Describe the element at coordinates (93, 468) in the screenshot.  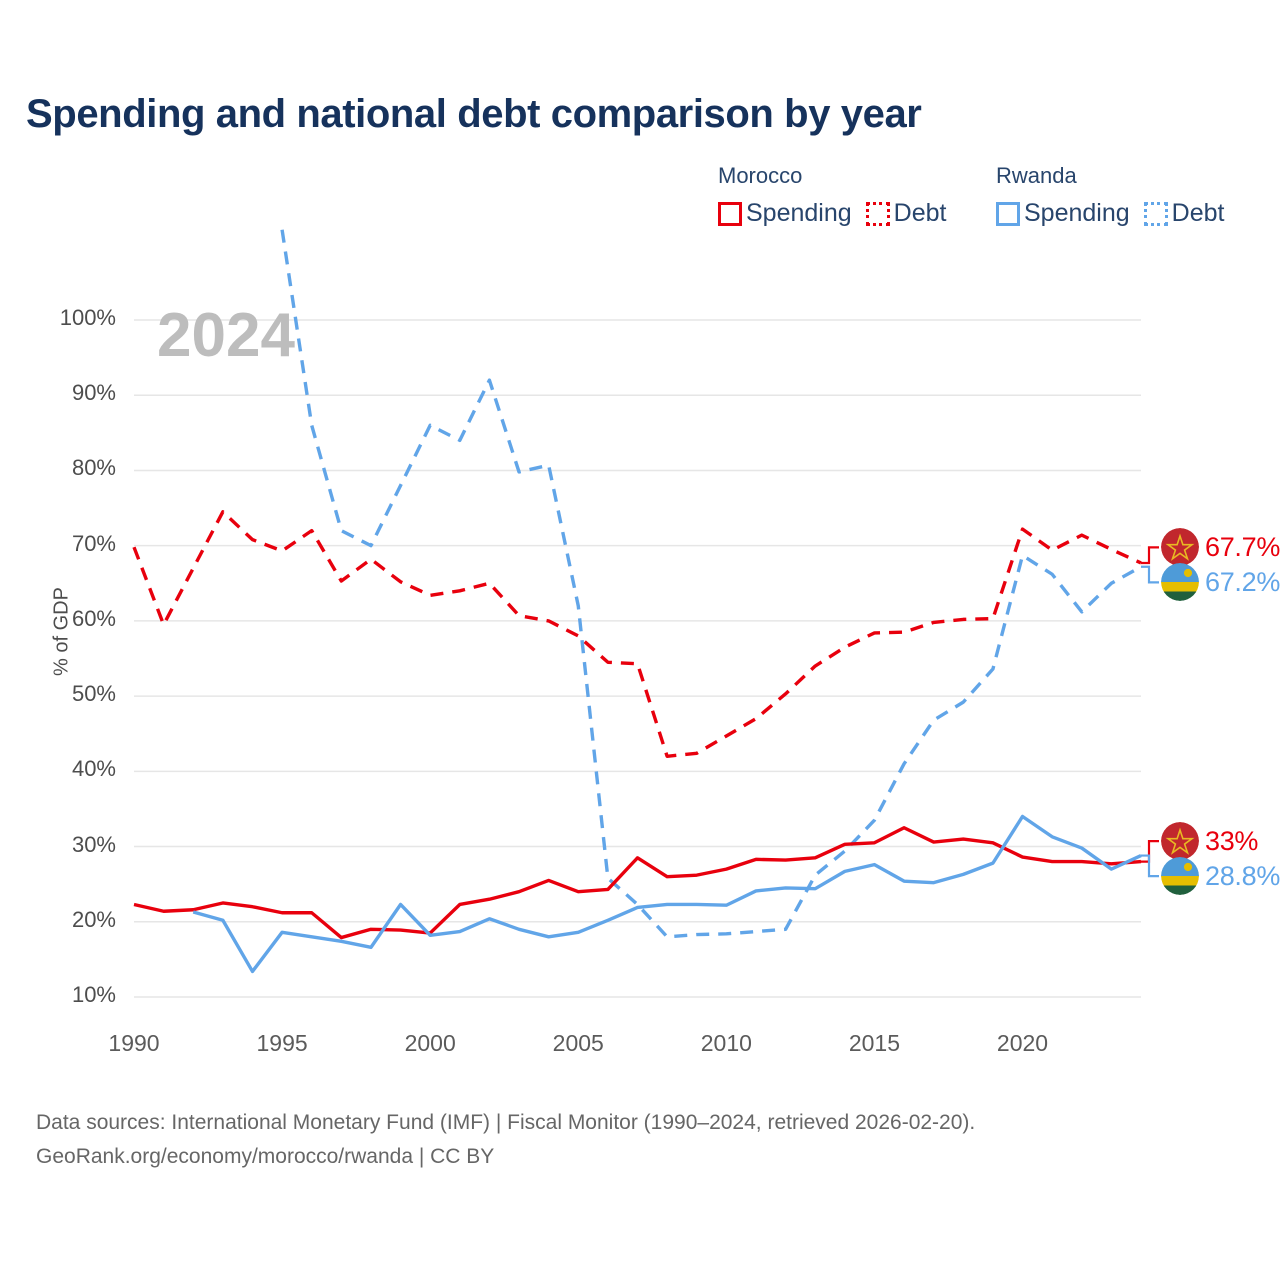
I see `y-tick-label: 80%` at that location.